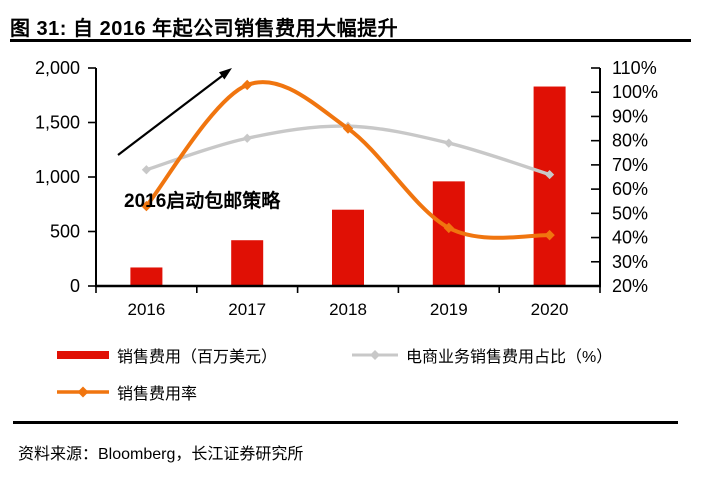 This screenshot has width=714, height=492. Describe the element at coordinates (630, 141) in the screenshot. I see `right-axis-label: 80%` at that location.